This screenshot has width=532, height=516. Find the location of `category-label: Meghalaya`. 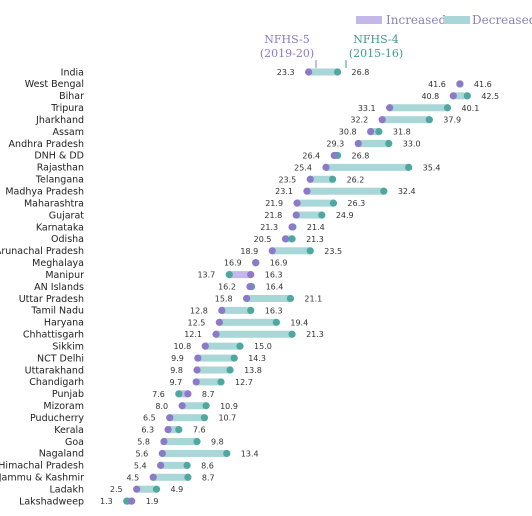

category-label: Meghalaya is located at coordinates (58, 263).